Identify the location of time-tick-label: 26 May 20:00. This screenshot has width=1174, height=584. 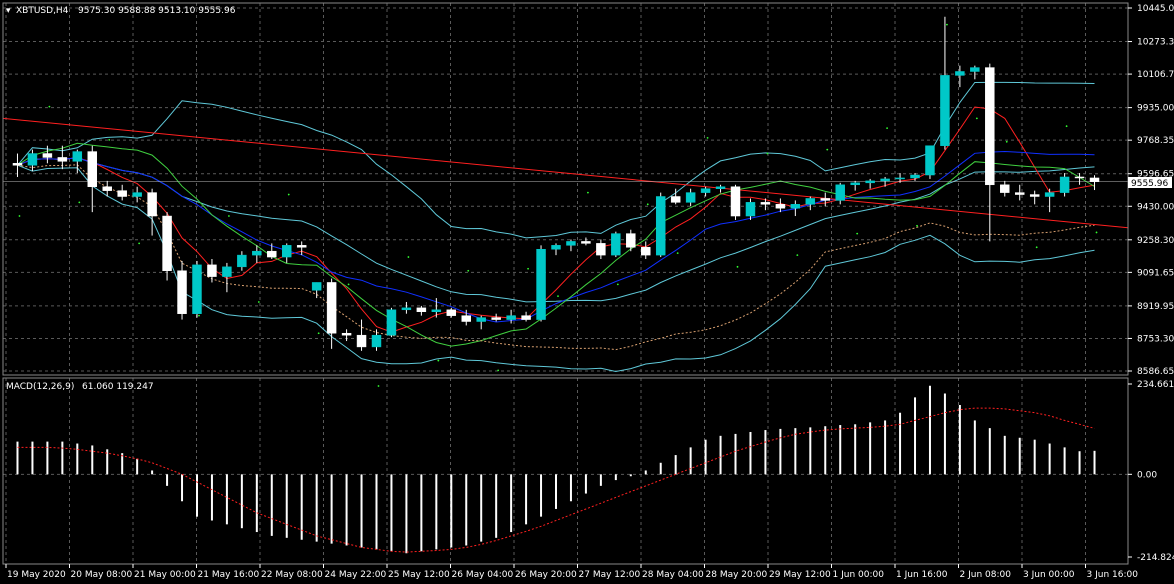
(546, 575).